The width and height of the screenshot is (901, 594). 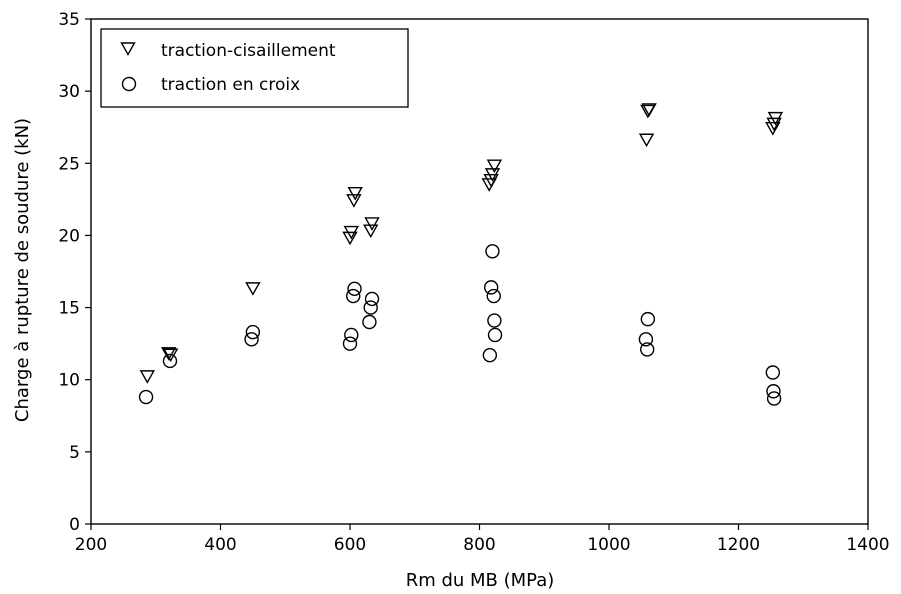 I want to click on legend: traction-cisaillement traction en croix, so click(x=254, y=68).